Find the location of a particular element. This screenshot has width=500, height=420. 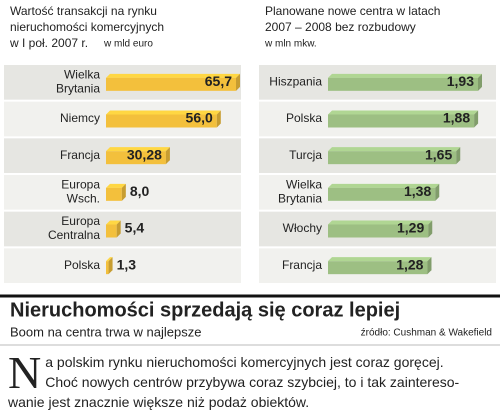

chart-title: nieruchomości komercyjnych is located at coordinates (87, 27).